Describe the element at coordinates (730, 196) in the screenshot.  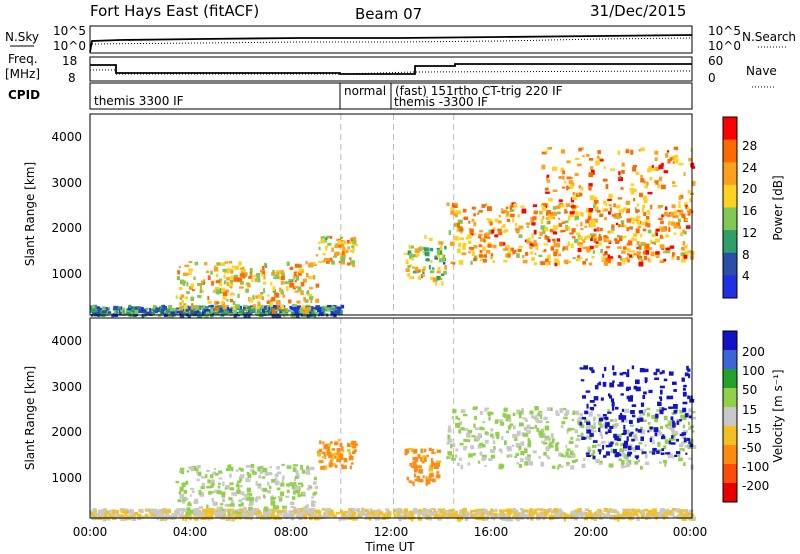
I see `colorbar-swatch` at that location.